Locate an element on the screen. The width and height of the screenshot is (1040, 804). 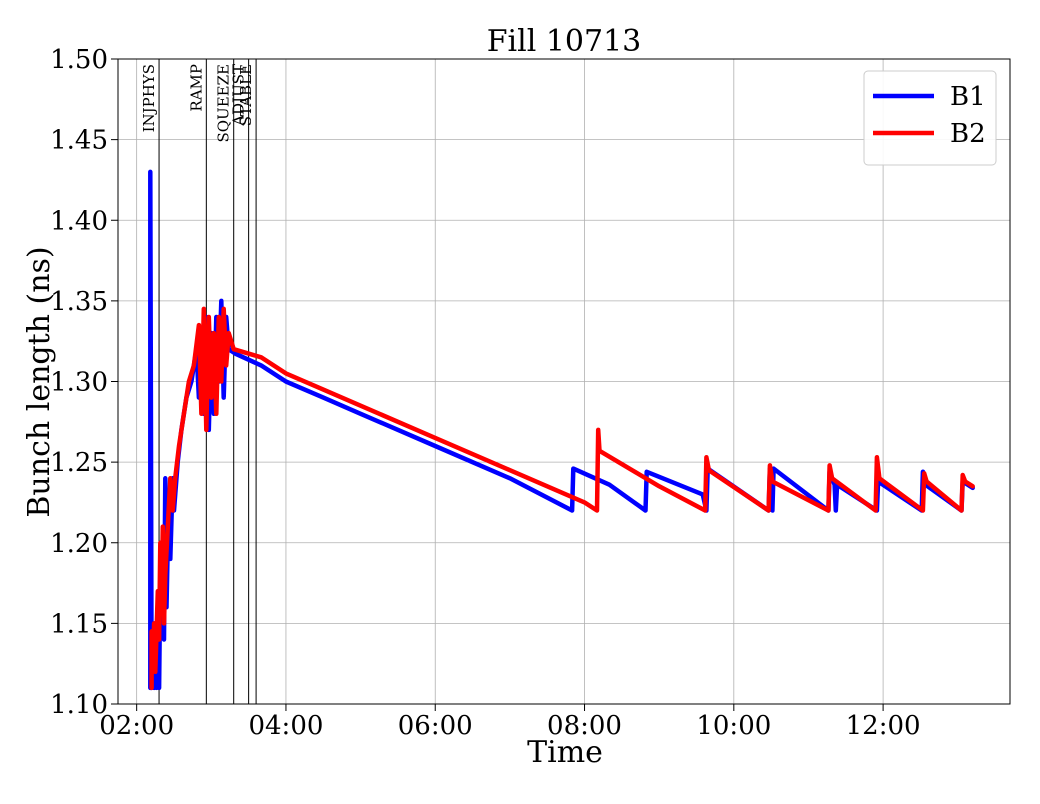
y-axis-label: Bunch length (ns) is located at coordinates (39, 381).